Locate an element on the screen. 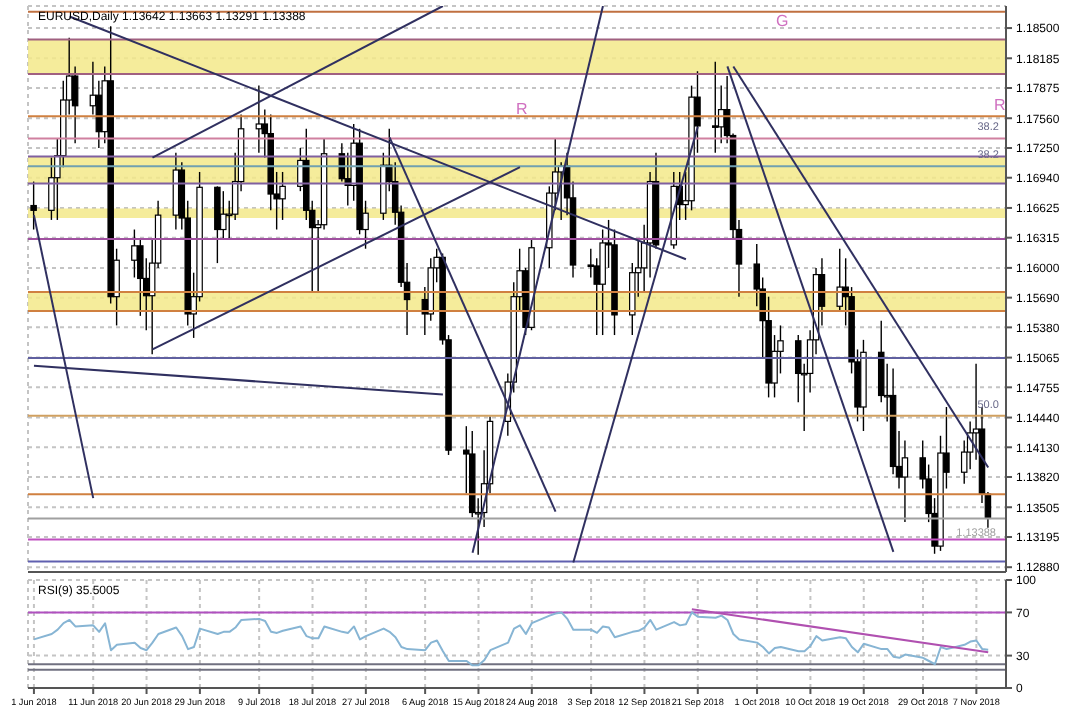 The height and width of the screenshot is (716, 1072). annotation: G is located at coordinates (782, 21).